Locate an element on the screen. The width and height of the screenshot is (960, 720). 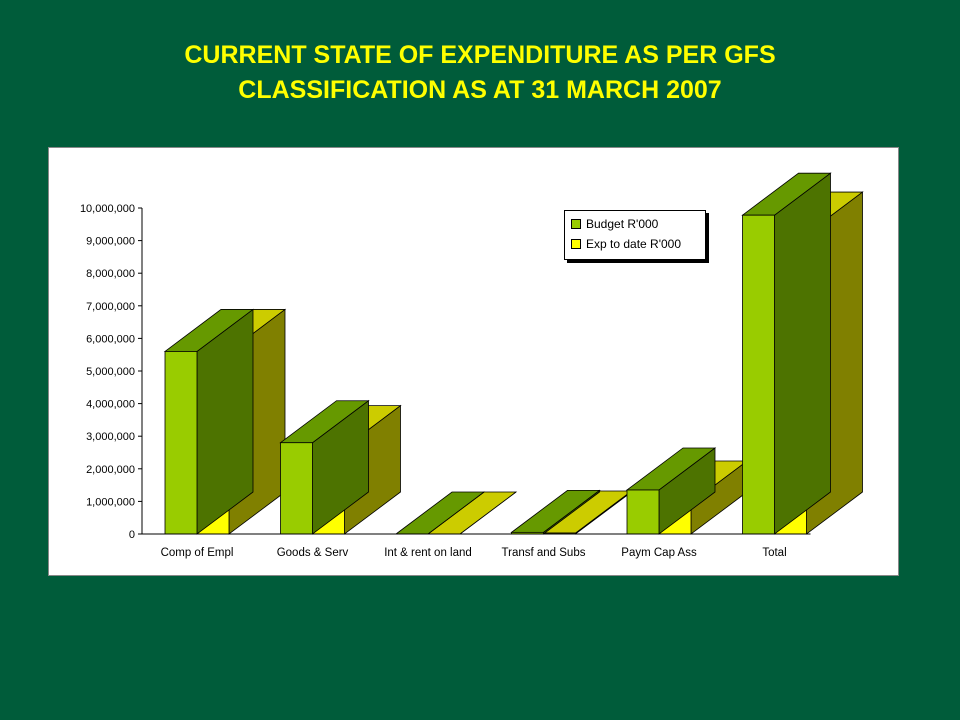
y-tick-label: 5,000,000 is located at coordinates (110, 372).